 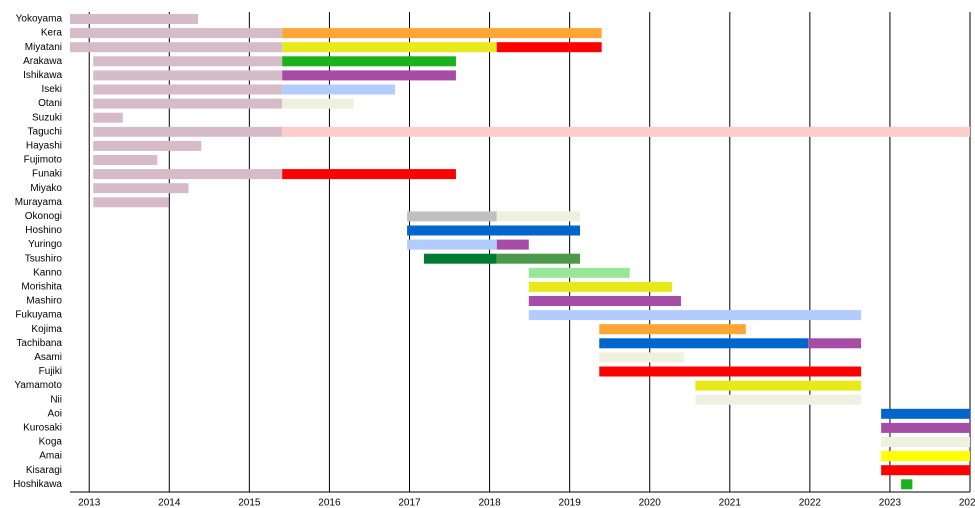 I want to click on row-label: Otani, so click(x=50, y=103).